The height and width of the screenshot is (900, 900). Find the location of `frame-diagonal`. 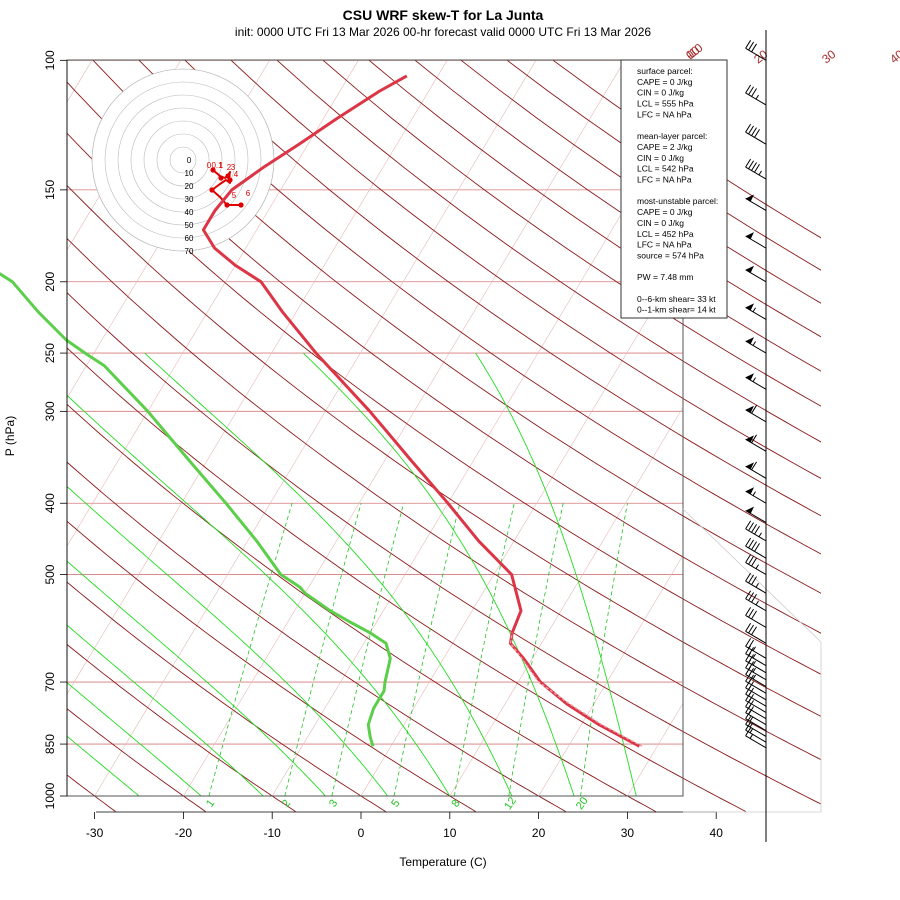

frame-diagonal is located at coordinates (752, 575).